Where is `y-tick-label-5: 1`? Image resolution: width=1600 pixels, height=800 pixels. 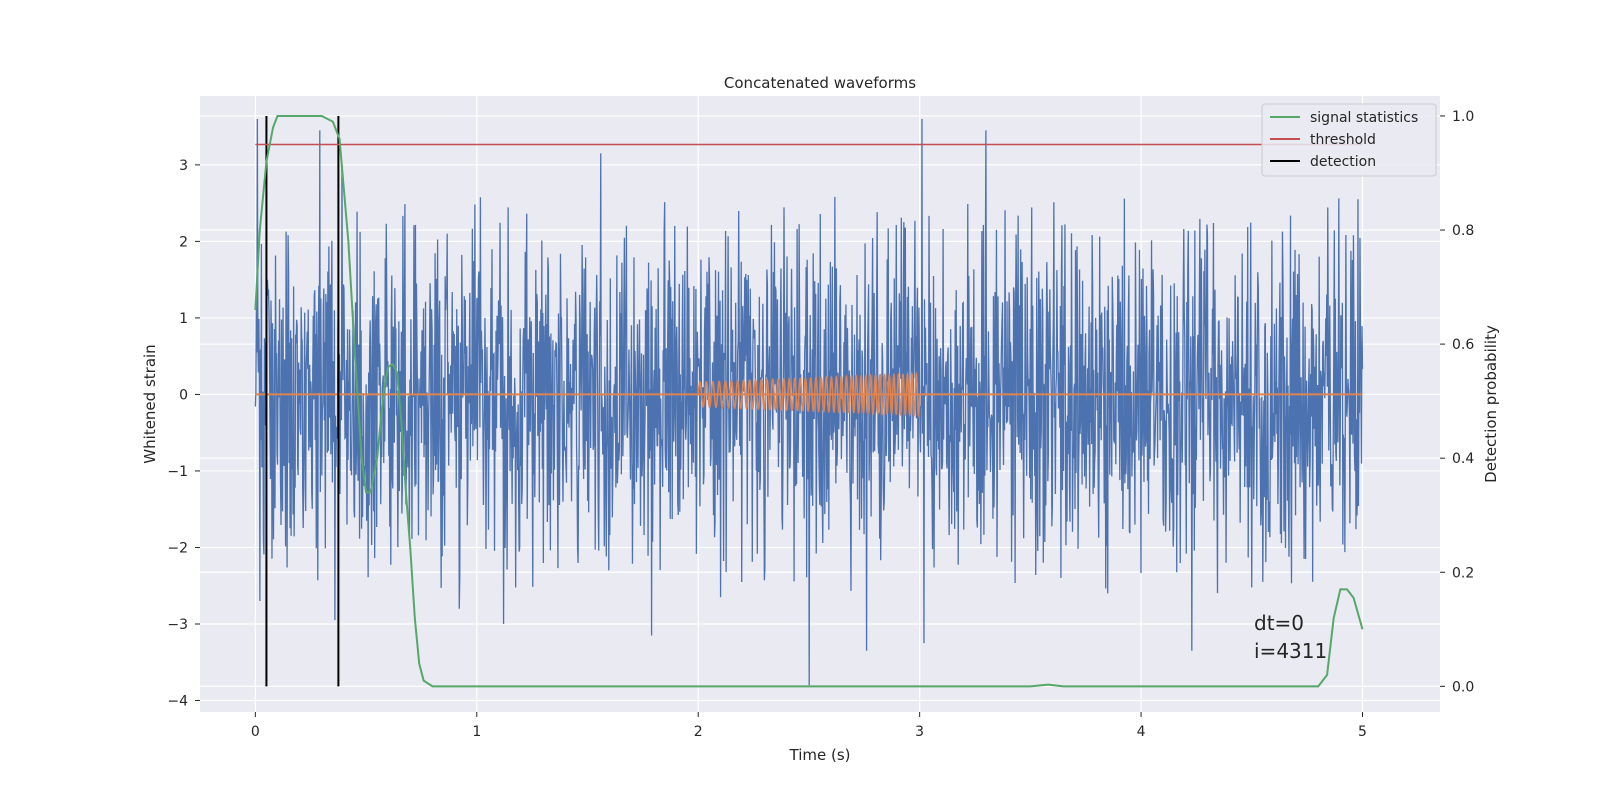
y-tick-label-5: 1 is located at coordinates (183, 319).